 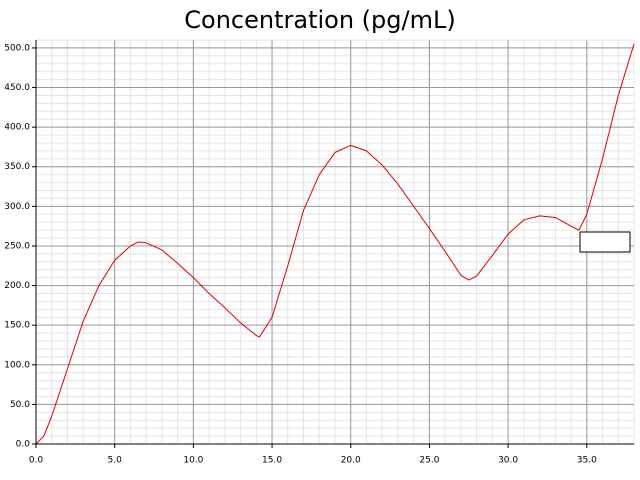 I want to click on y-tick-label: 200.0, so click(x=17, y=286).